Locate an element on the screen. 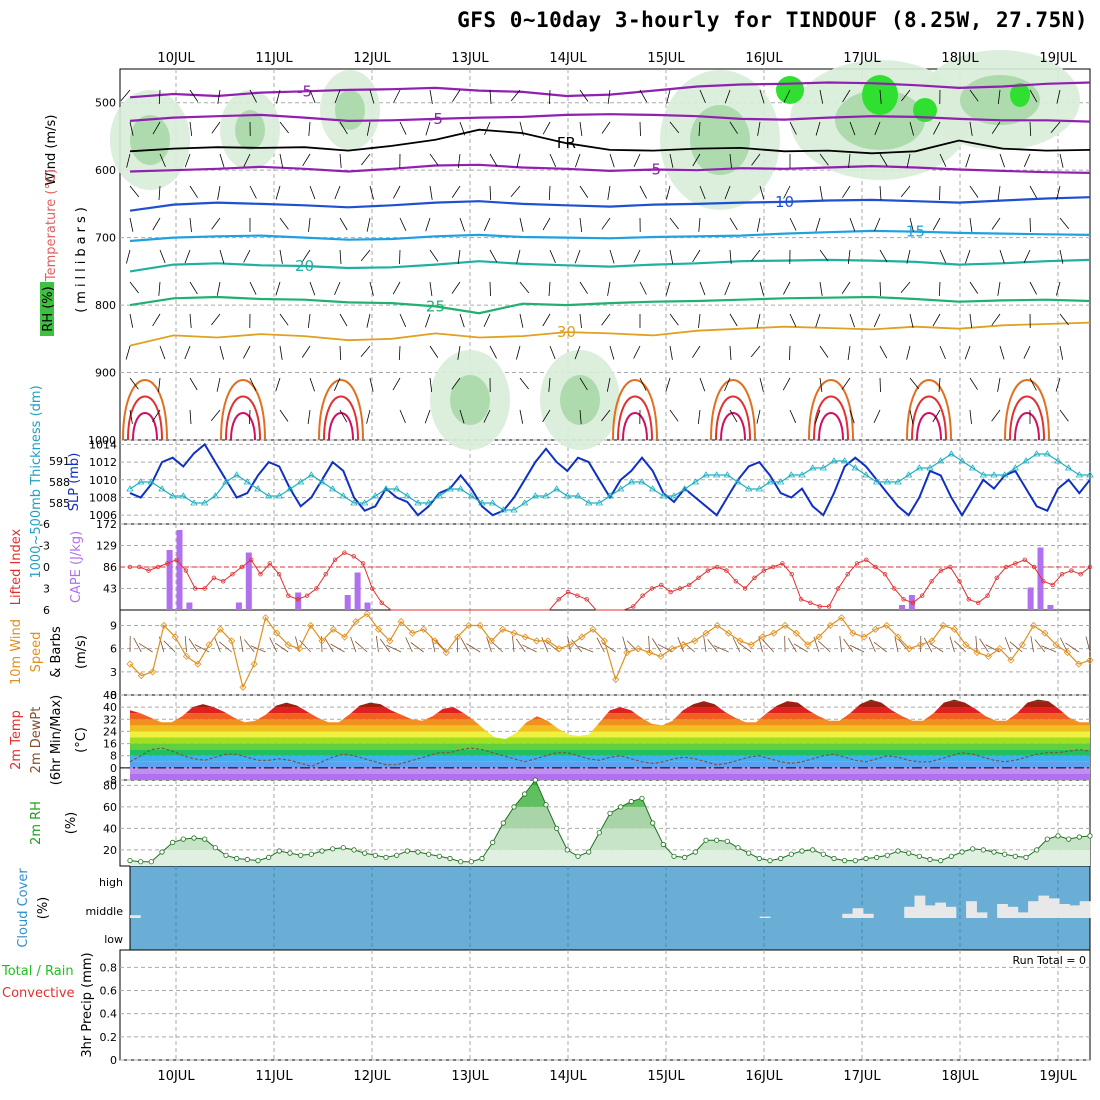  cape-bar is located at coordinates (189, 606).